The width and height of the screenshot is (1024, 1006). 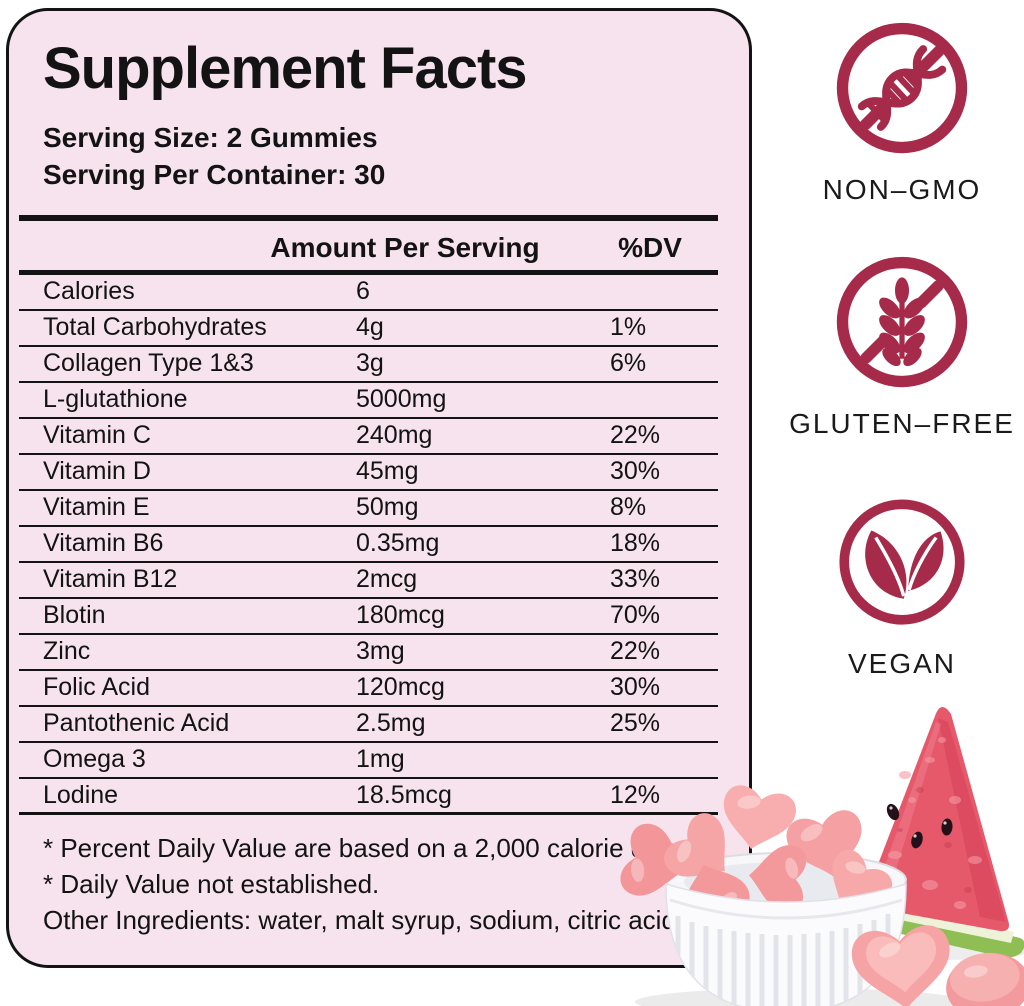 I want to click on front-gummies, so click(x=936, y=964).